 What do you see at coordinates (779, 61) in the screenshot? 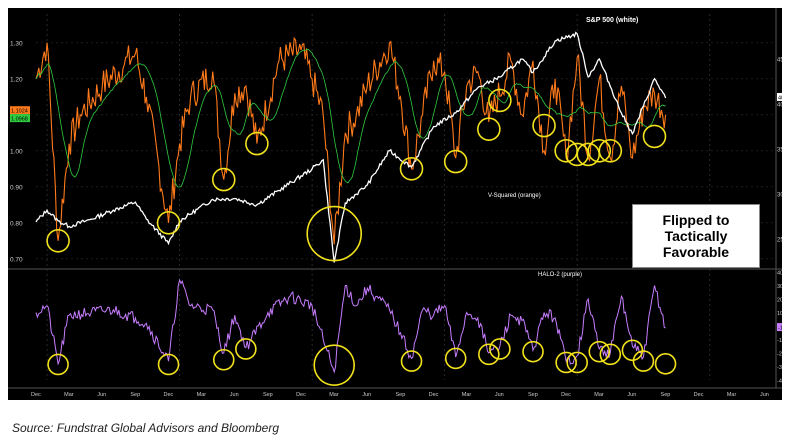
I see `right-tick-label: 4500` at bounding box center [779, 61].